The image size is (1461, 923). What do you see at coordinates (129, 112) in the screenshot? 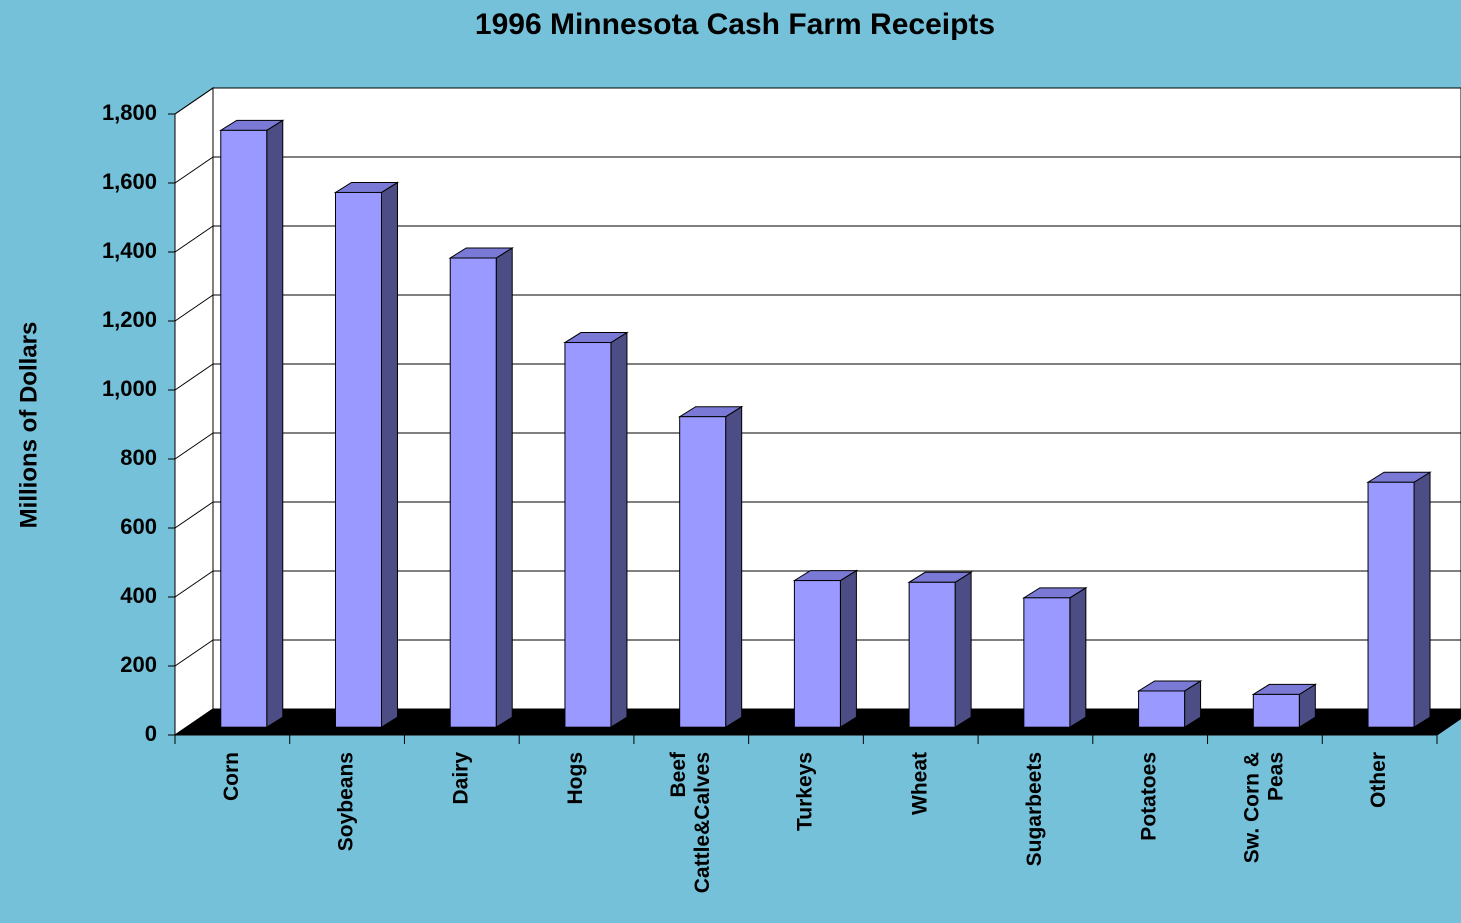
I see `y-tick-label: 1,800` at bounding box center [129, 112].